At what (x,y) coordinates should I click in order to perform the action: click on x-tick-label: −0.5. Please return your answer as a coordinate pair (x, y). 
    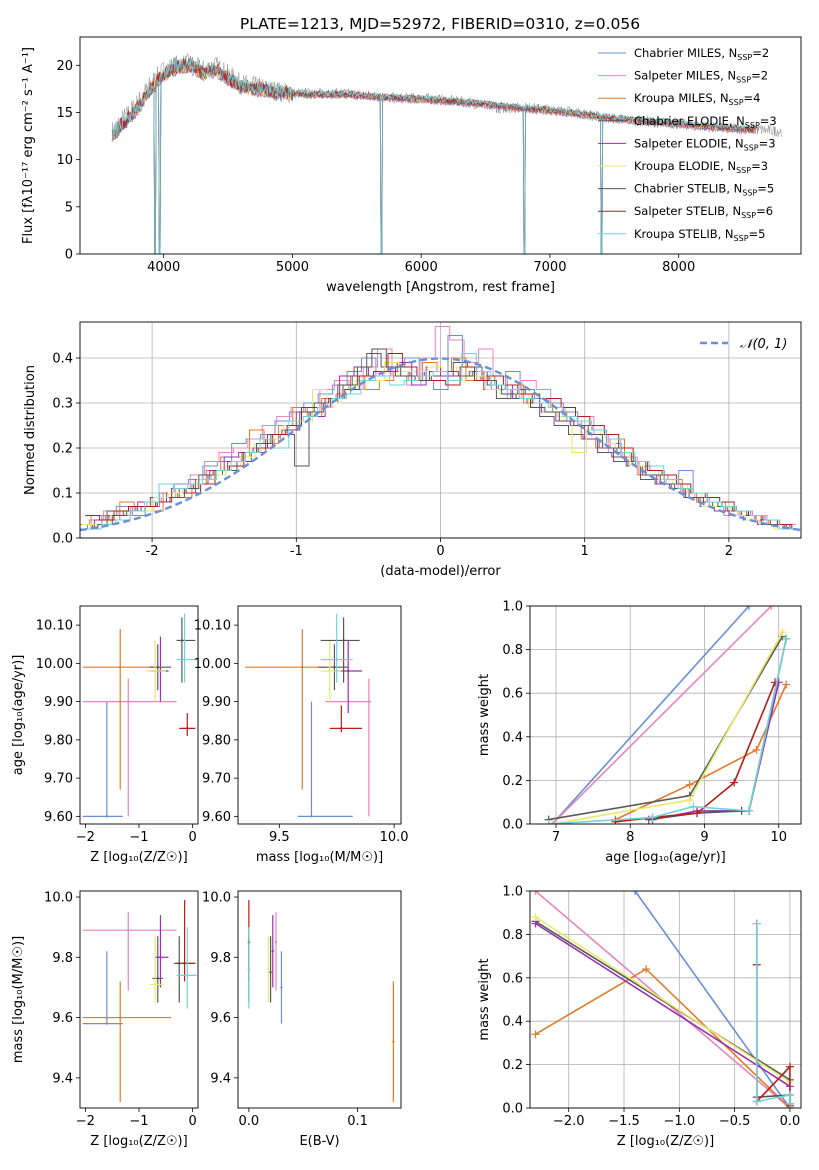
    Looking at the image, I should click on (735, 1121).